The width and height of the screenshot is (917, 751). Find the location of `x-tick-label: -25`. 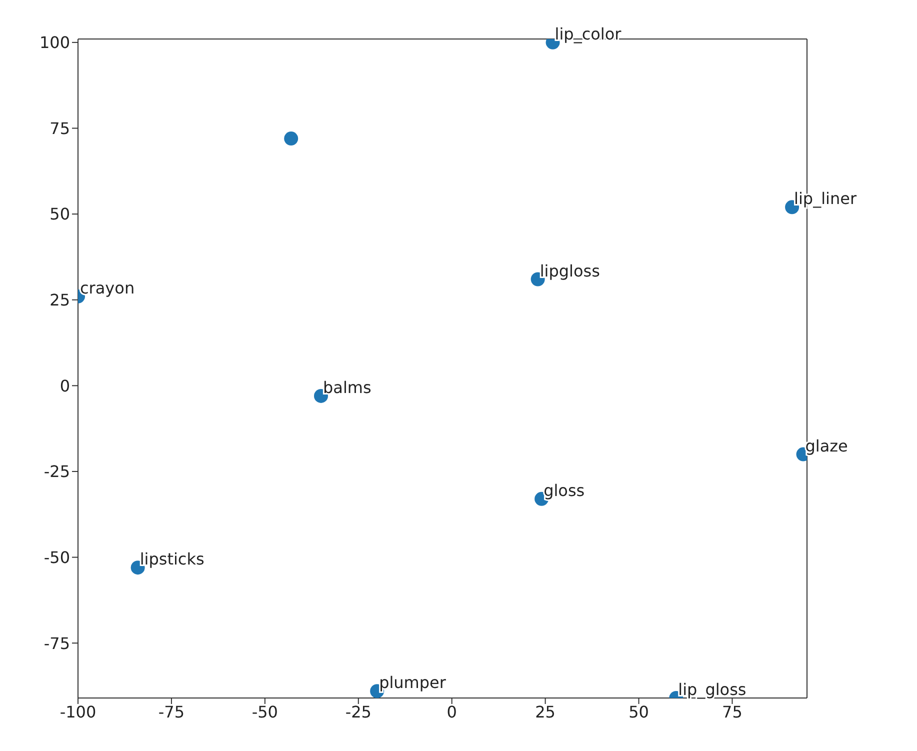

x-tick-label: -25 is located at coordinates (358, 712).